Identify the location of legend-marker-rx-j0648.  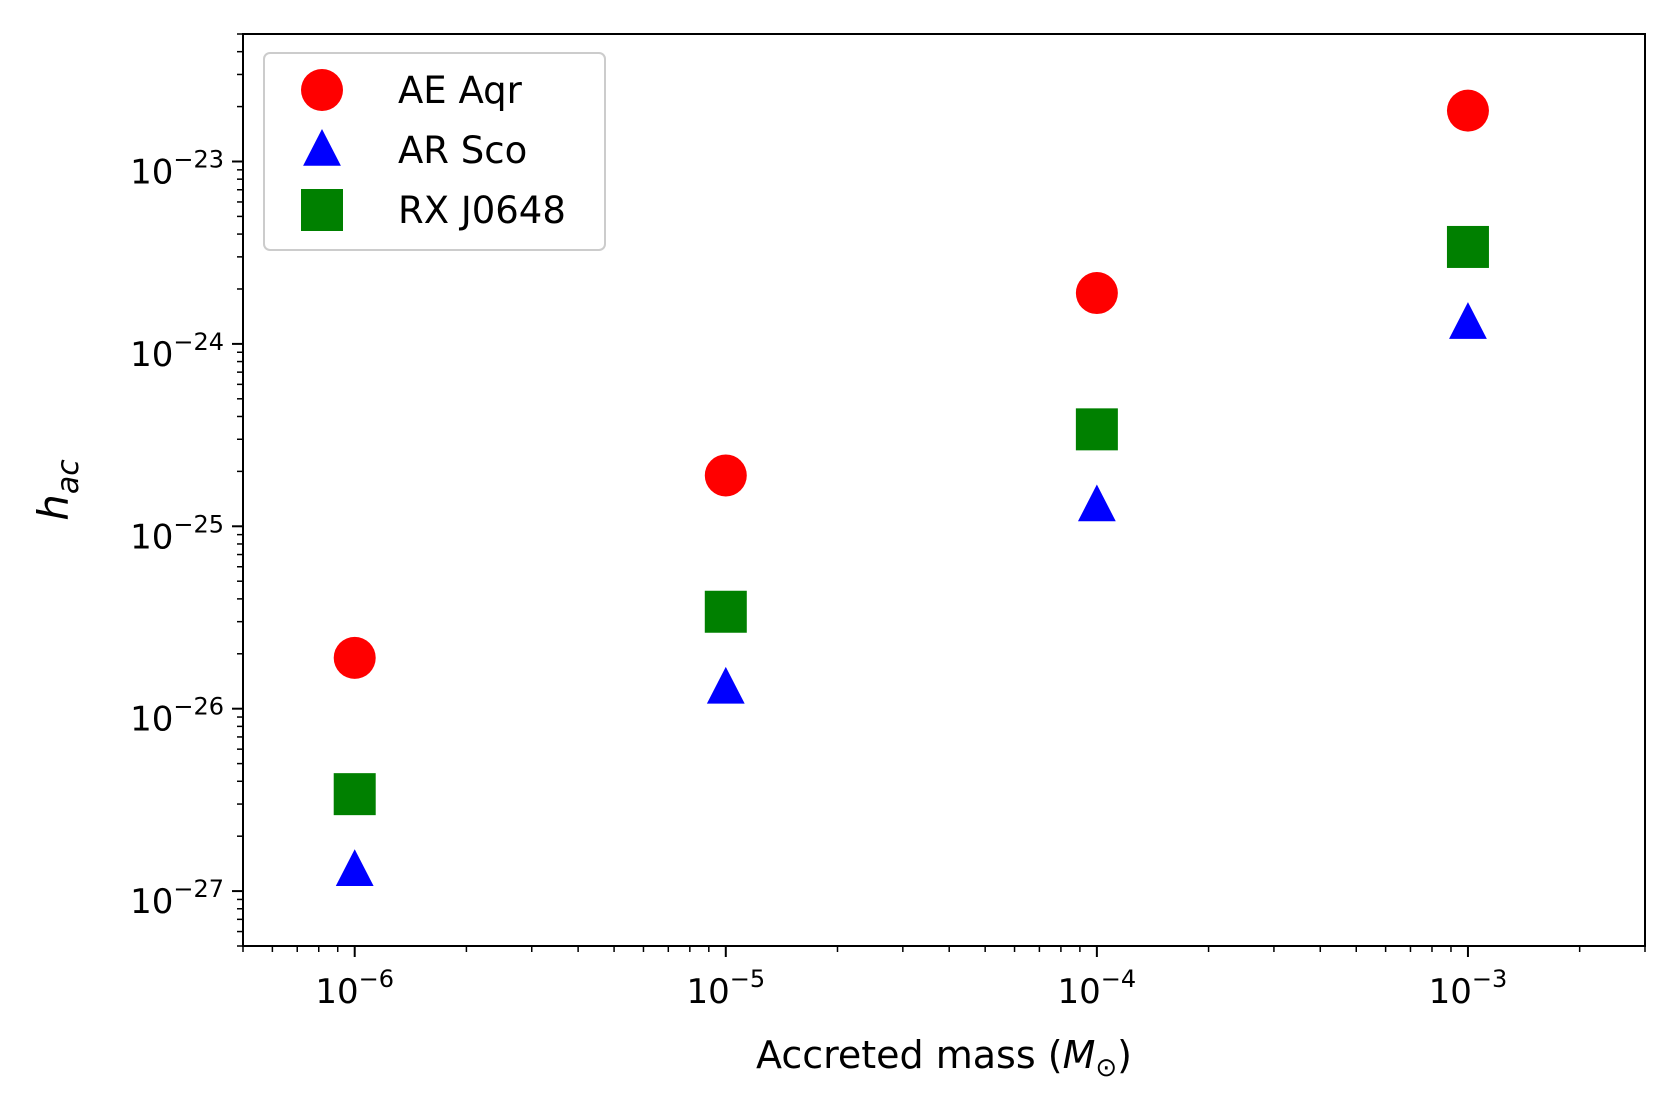
(322, 210).